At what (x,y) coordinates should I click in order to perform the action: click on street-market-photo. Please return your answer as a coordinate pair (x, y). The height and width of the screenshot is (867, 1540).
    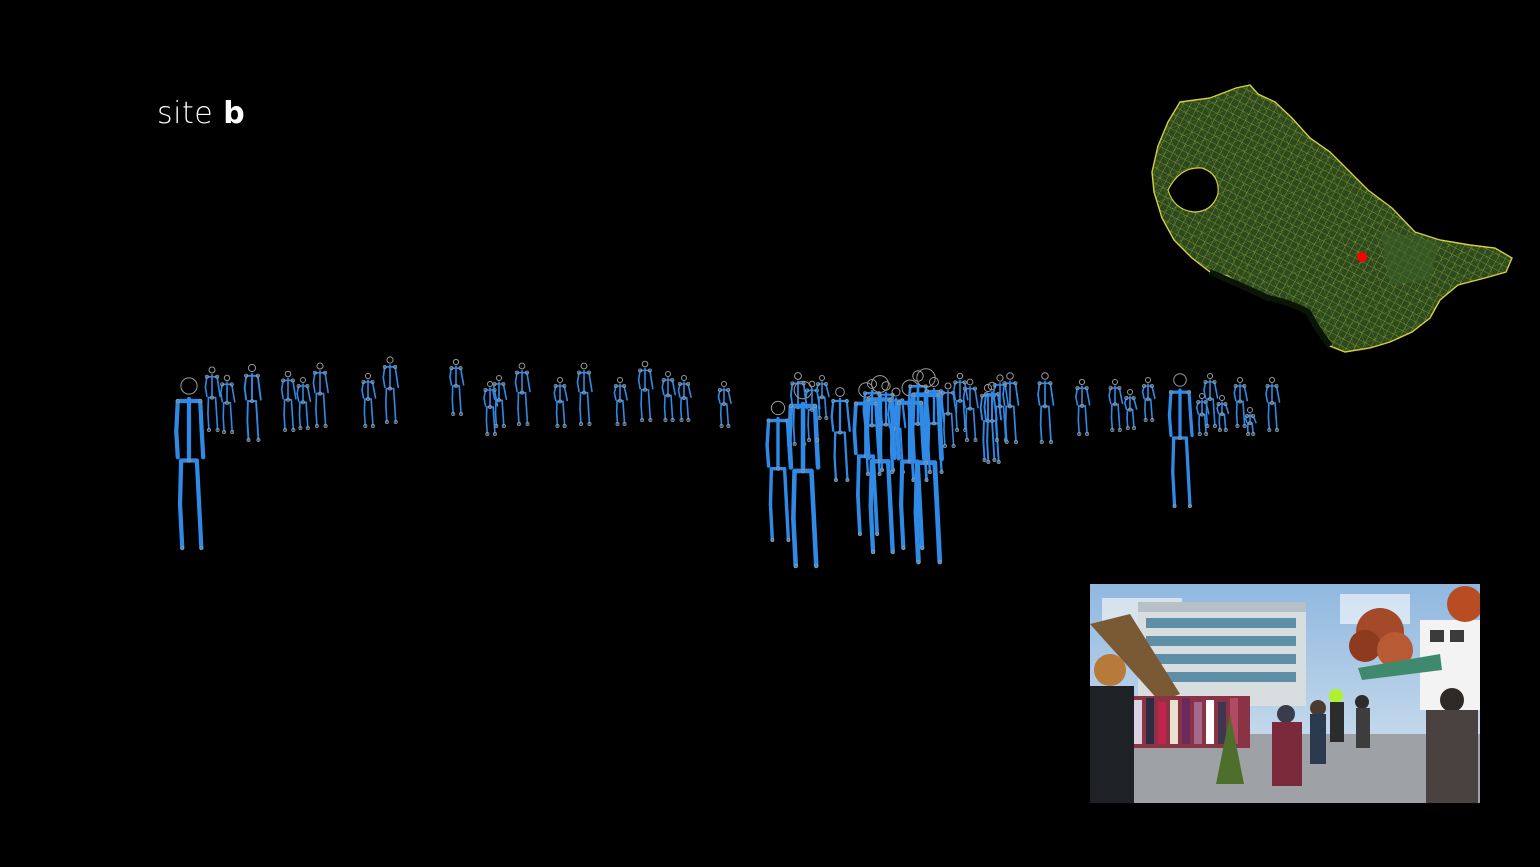
    Looking at the image, I should click on (1285, 693).